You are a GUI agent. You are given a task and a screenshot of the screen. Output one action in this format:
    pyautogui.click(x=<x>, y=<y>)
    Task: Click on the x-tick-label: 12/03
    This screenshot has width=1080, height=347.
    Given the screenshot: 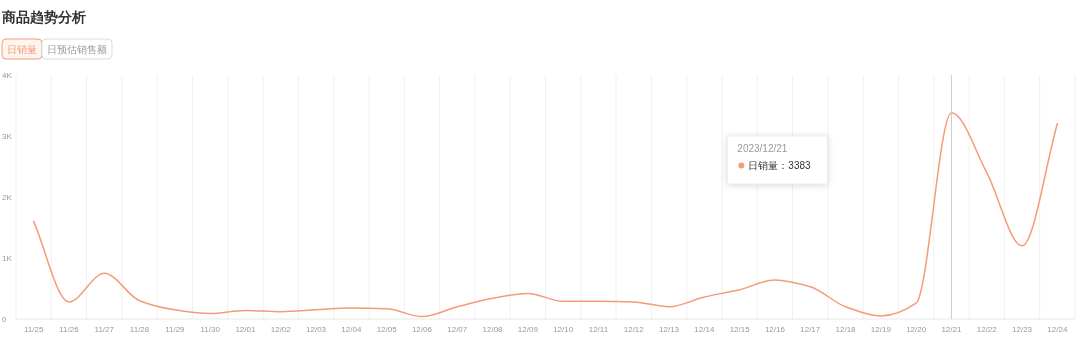 What is the action you would take?
    pyautogui.click(x=316, y=329)
    